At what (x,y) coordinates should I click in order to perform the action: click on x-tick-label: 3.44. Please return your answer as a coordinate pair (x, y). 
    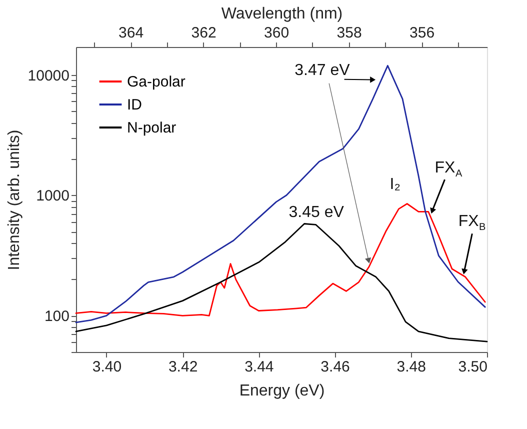
    Looking at the image, I should click on (259, 367).